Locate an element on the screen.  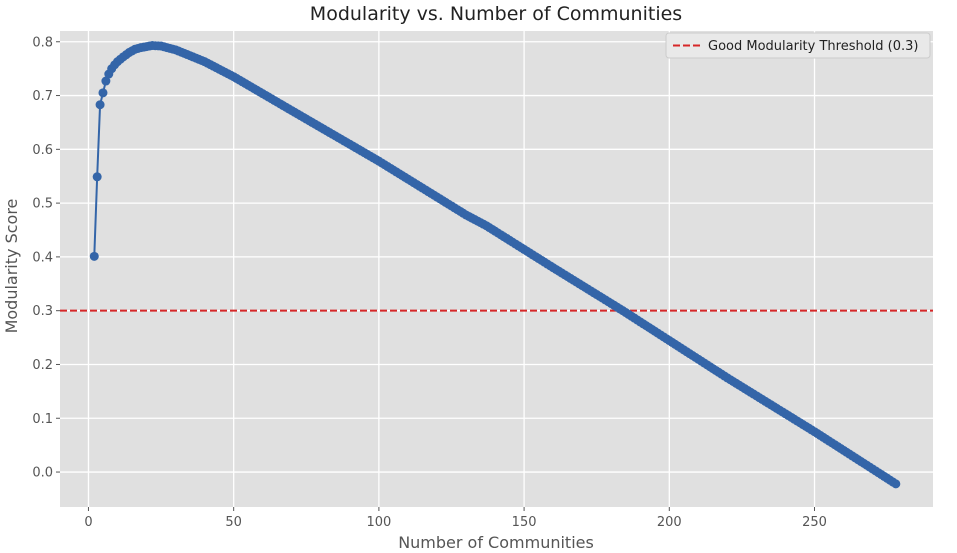
legend: Good Modularity Threshold (0.3) is located at coordinates (798, 45).